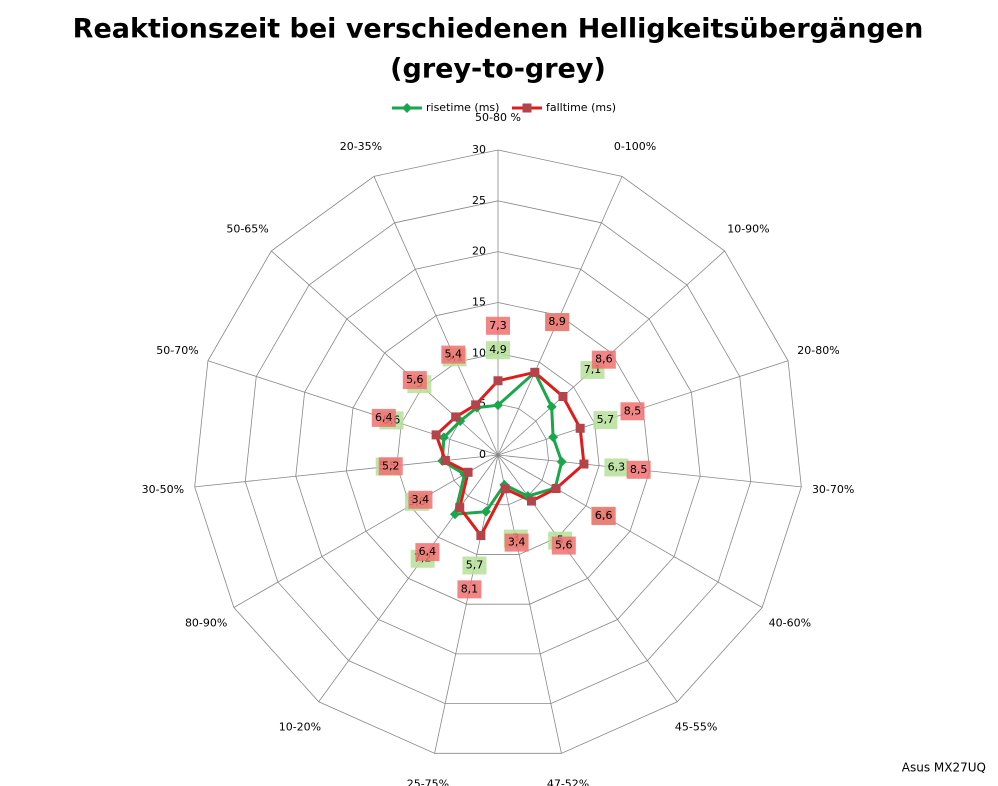 The width and height of the screenshot is (998, 786). I want to click on data-label: 8,1, so click(470, 588).